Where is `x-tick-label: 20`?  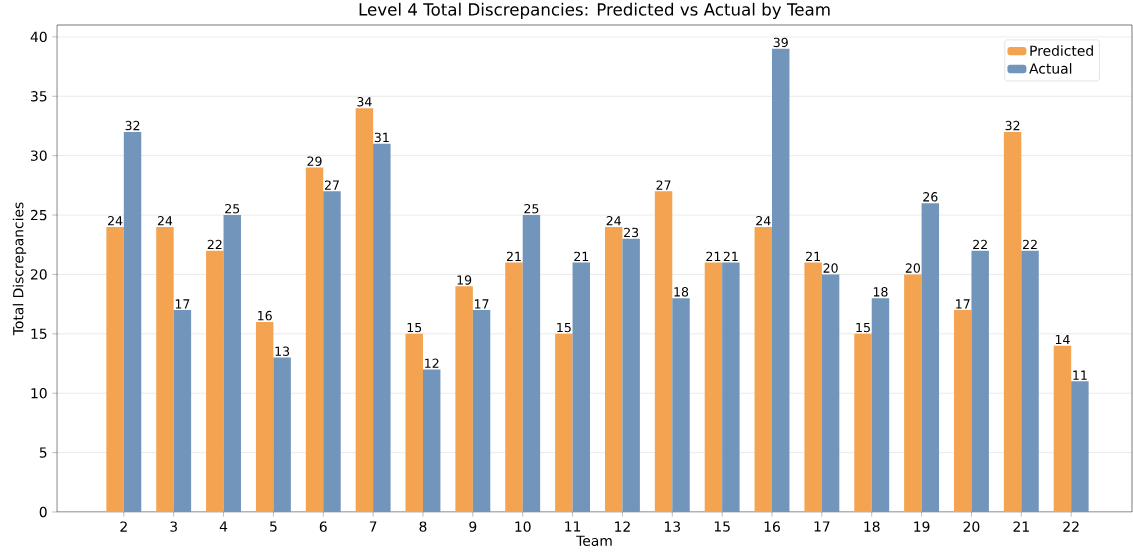
x-tick-label: 20 is located at coordinates (971, 526).